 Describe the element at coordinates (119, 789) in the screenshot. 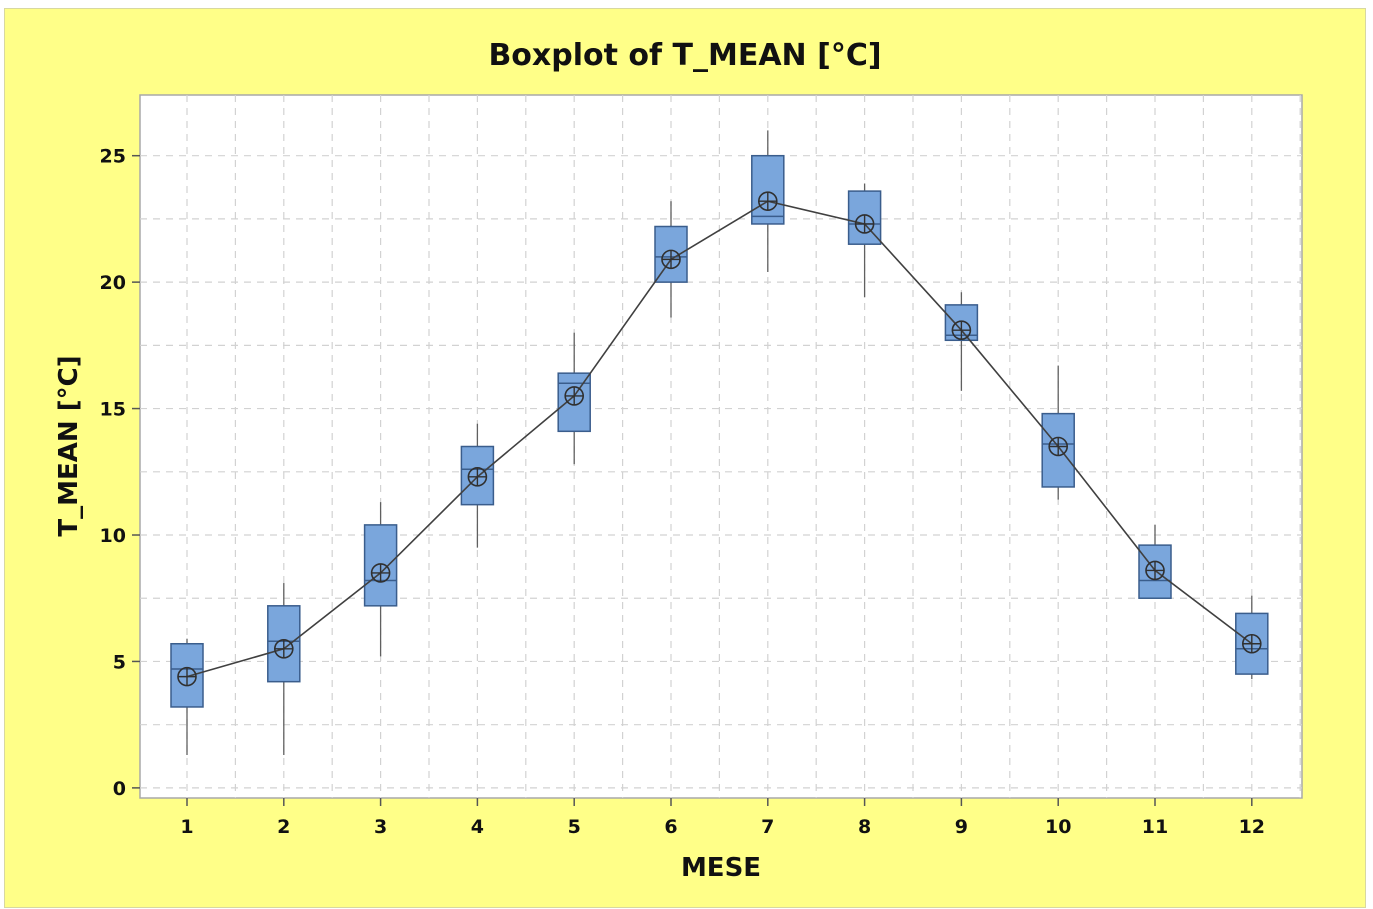

I see `y-tick-label: 0` at that location.